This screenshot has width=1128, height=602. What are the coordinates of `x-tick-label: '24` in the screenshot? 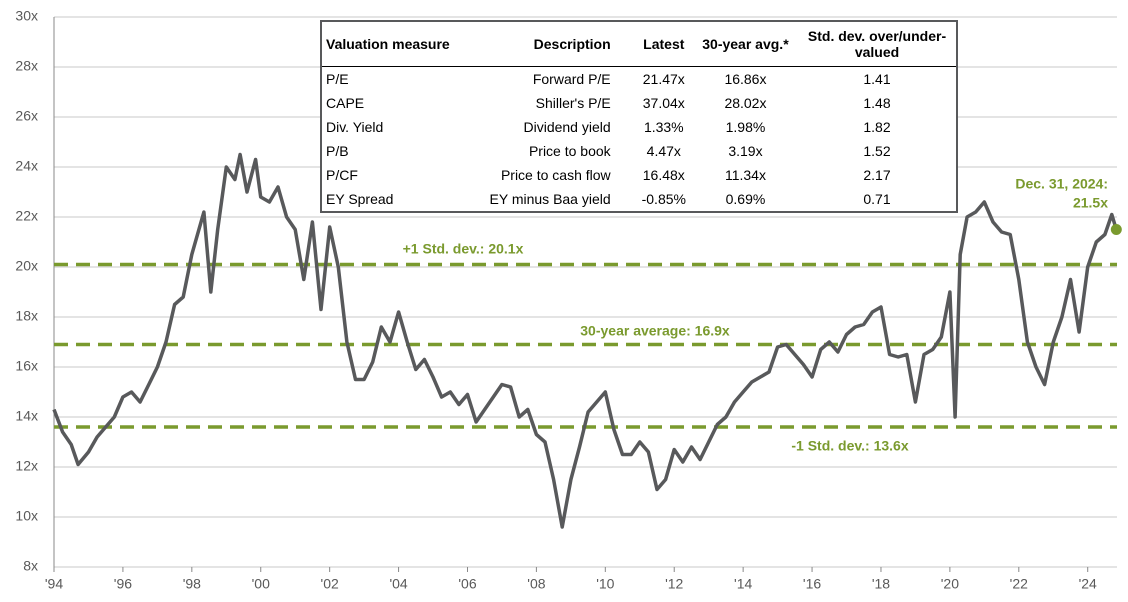 It's located at (1088, 584).